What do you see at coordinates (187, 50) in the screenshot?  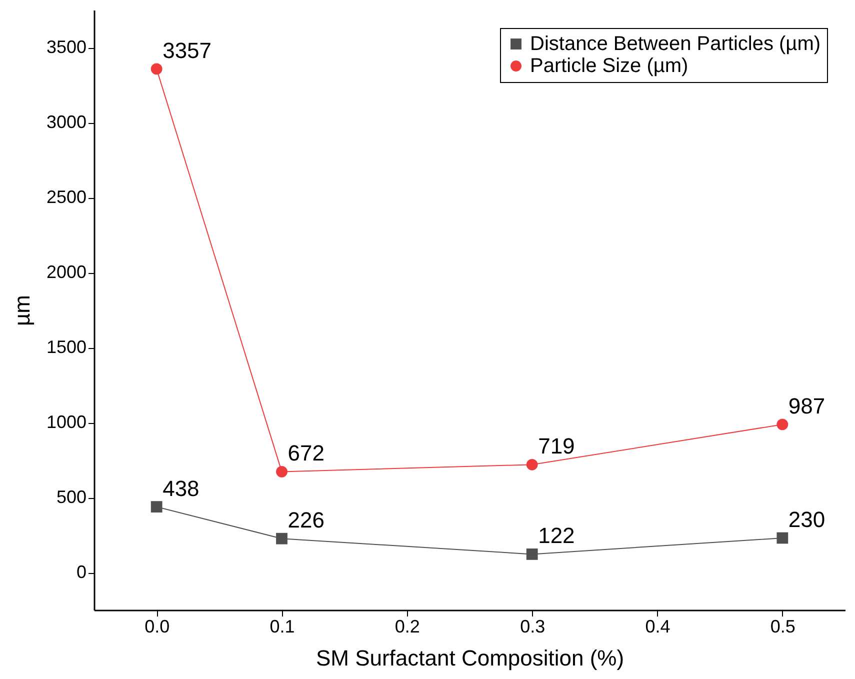 I see `data-label: 3357` at bounding box center [187, 50].